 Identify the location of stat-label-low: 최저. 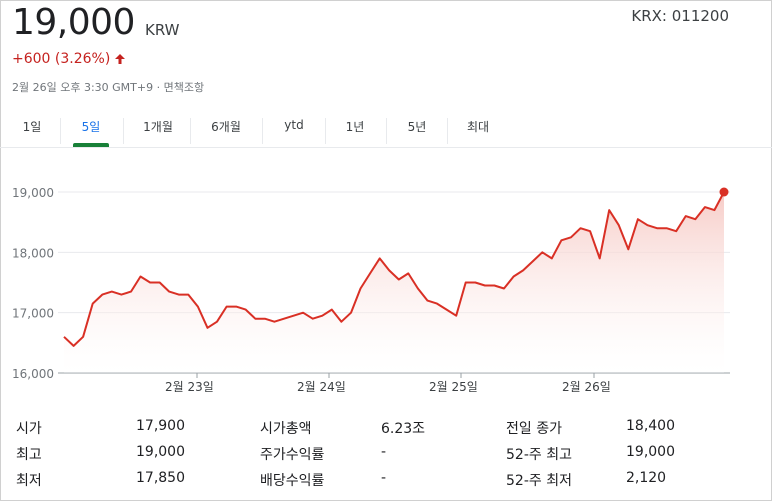
(29, 481).